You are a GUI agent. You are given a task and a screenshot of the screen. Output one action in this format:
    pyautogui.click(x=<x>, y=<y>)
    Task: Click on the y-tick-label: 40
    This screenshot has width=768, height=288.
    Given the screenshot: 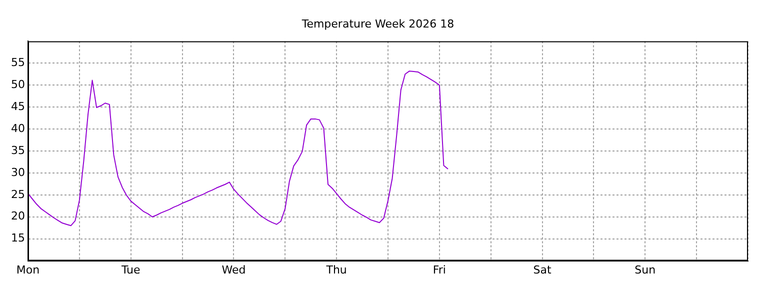 What is the action you would take?
    pyautogui.click(x=17, y=128)
    